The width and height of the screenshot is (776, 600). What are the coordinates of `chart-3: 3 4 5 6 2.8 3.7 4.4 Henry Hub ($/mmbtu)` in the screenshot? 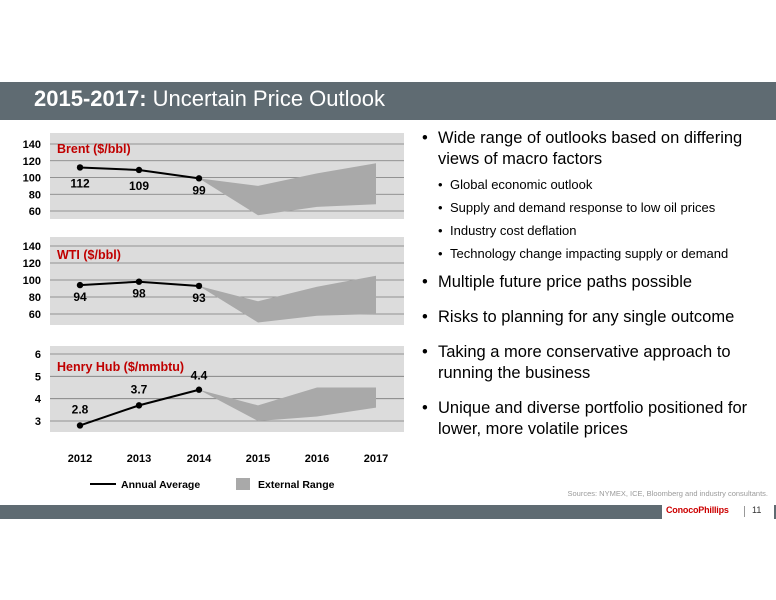 It's located at (219, 389).